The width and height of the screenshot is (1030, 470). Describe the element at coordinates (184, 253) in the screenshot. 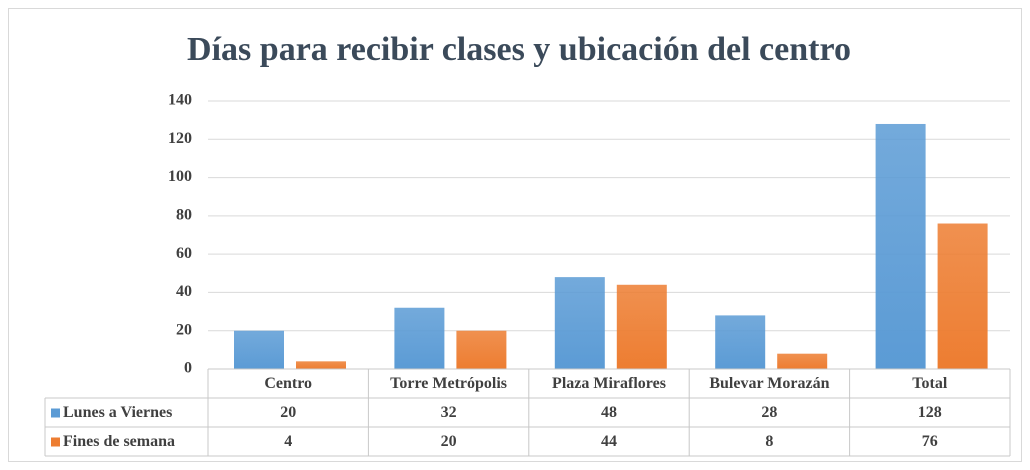

I see `y-tick-label: 60` at that location.